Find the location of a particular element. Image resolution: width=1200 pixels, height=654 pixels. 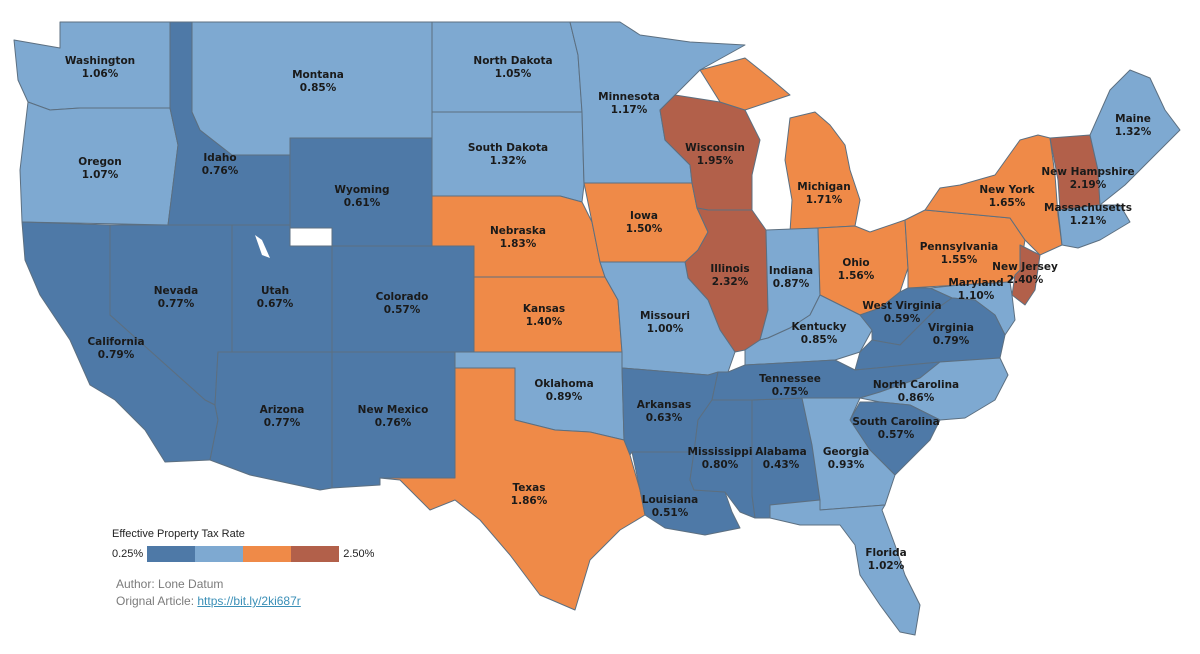

state-rate-california: 0.79% is located at coordinates (116, 355).